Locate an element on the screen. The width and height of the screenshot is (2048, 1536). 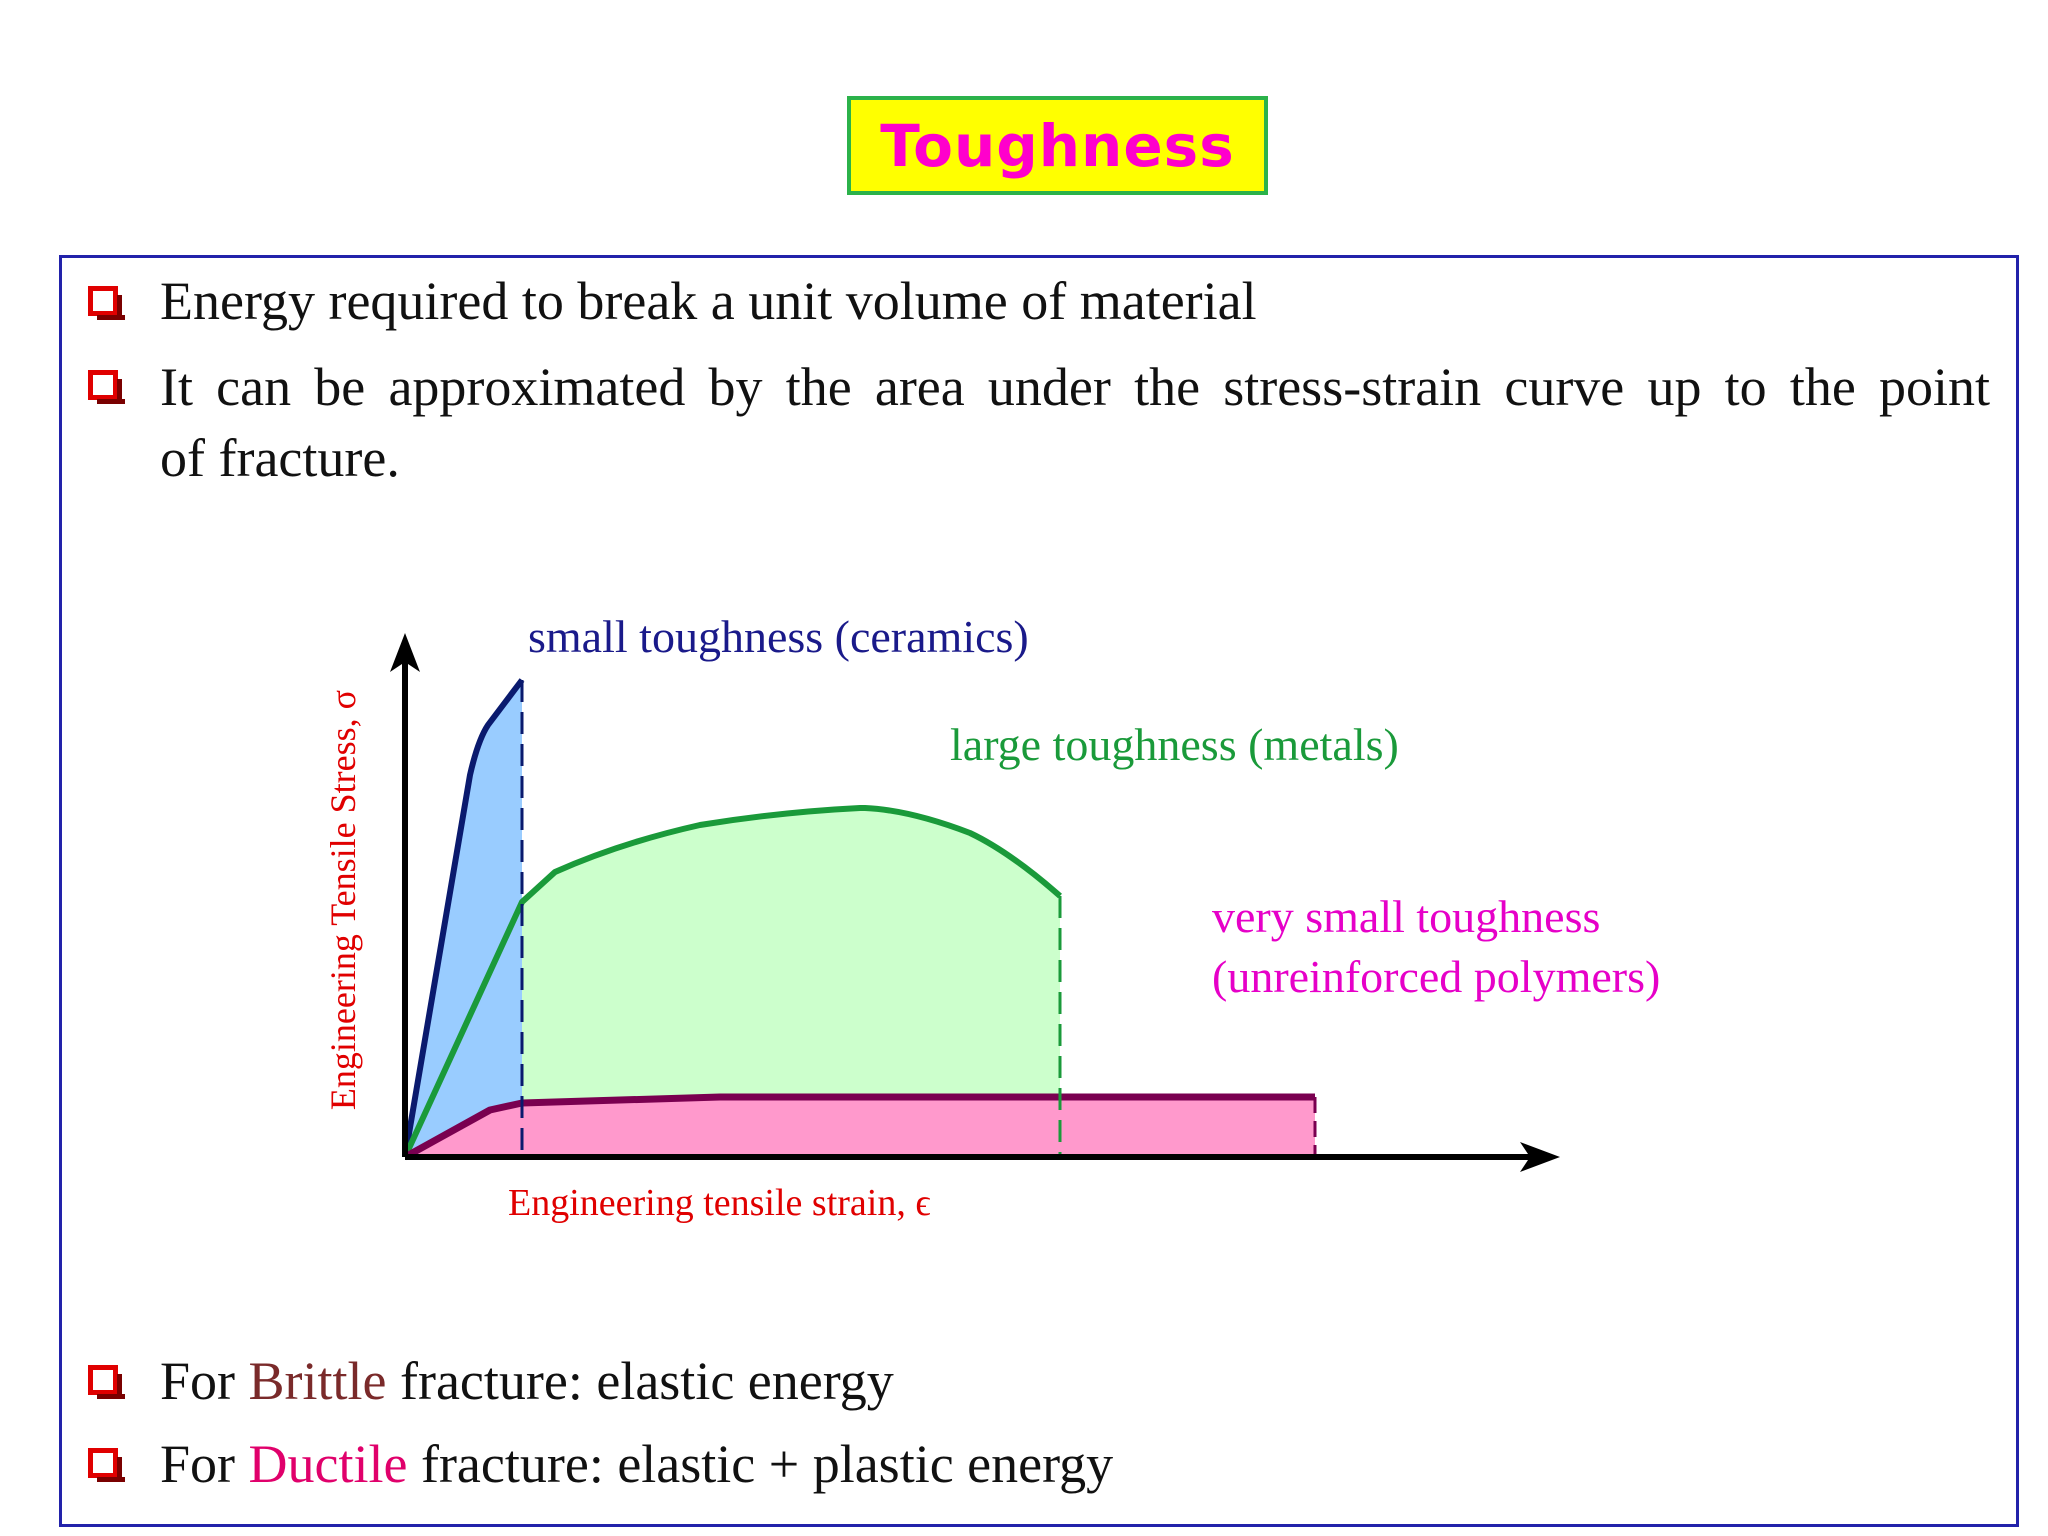
ceramics-curve is located at coordinates (463, 918).